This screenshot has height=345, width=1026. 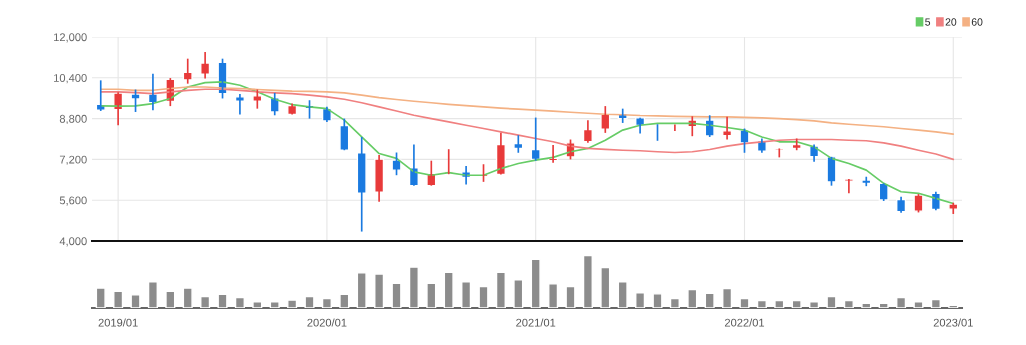 What do you see at coordinates (73, 160) in the screenshot?
I see `y-tick-label: 7,200` at bounding box center [73, 160].